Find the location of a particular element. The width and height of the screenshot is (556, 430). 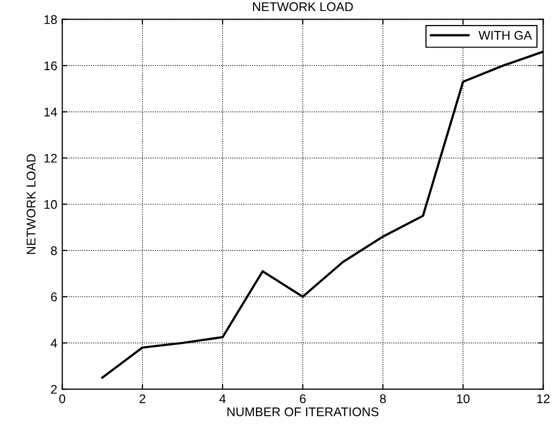

y-tick-label: 10 is located at coordinates (50, 204).